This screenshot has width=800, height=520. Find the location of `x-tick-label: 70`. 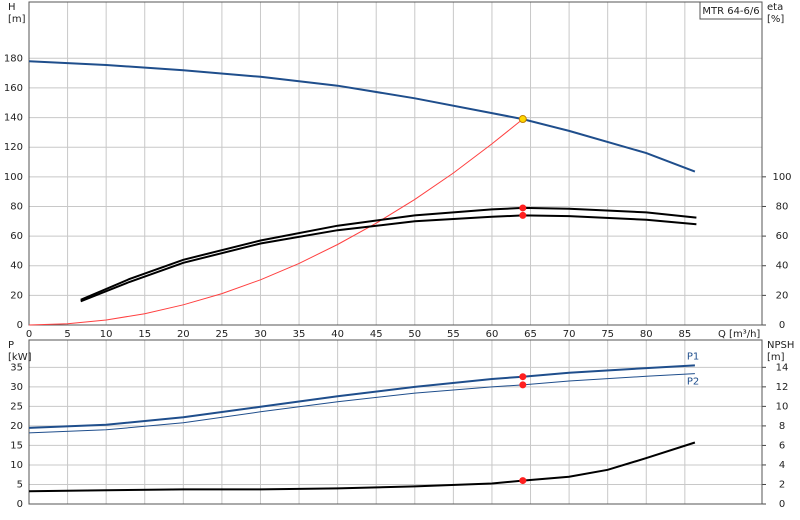

x-tick-label: 70 is located at coordinates (569, 334).